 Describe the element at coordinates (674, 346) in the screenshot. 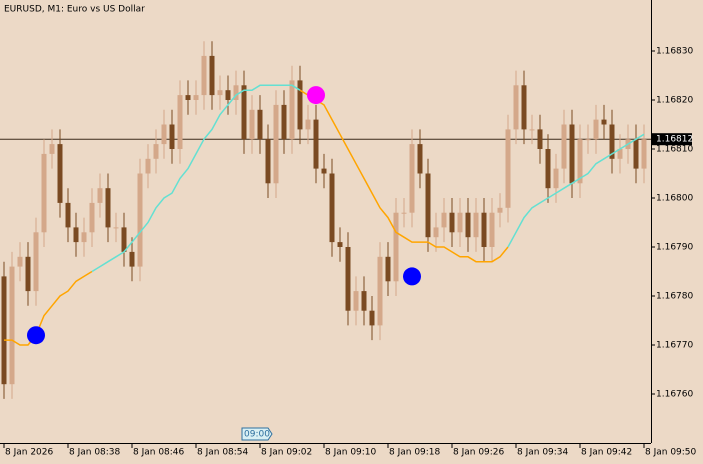

I see `y-tick-label: 1.16770` at that location.